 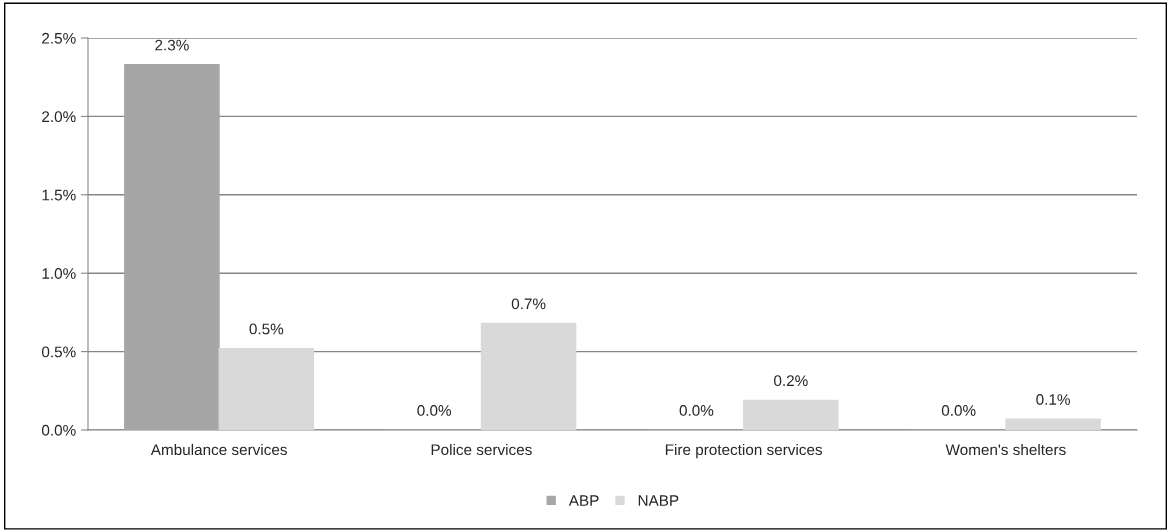 What do you see at coordinates (583, 500) in the screenshot?
I see `legend-label: ABP` at bounding box center [583, 500].